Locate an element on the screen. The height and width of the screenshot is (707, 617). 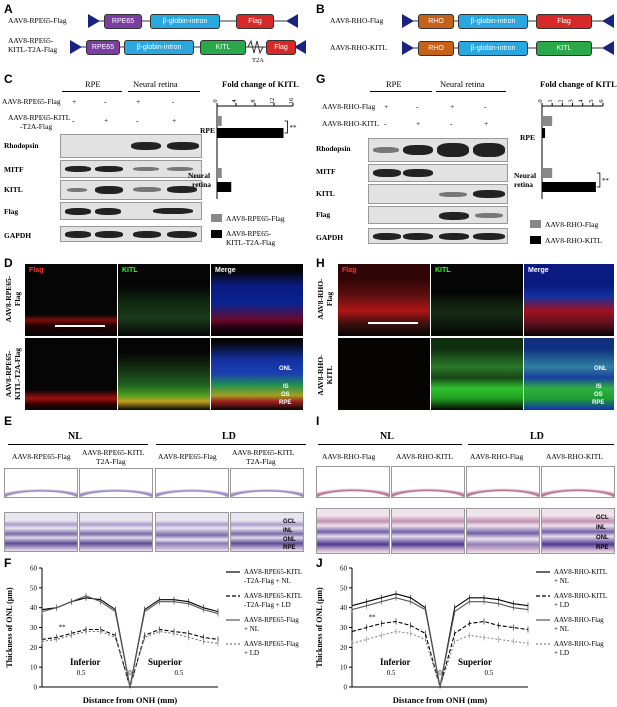
hist-i-c1: AAV8-RHO-Flag is located at coordinates (349, 456).